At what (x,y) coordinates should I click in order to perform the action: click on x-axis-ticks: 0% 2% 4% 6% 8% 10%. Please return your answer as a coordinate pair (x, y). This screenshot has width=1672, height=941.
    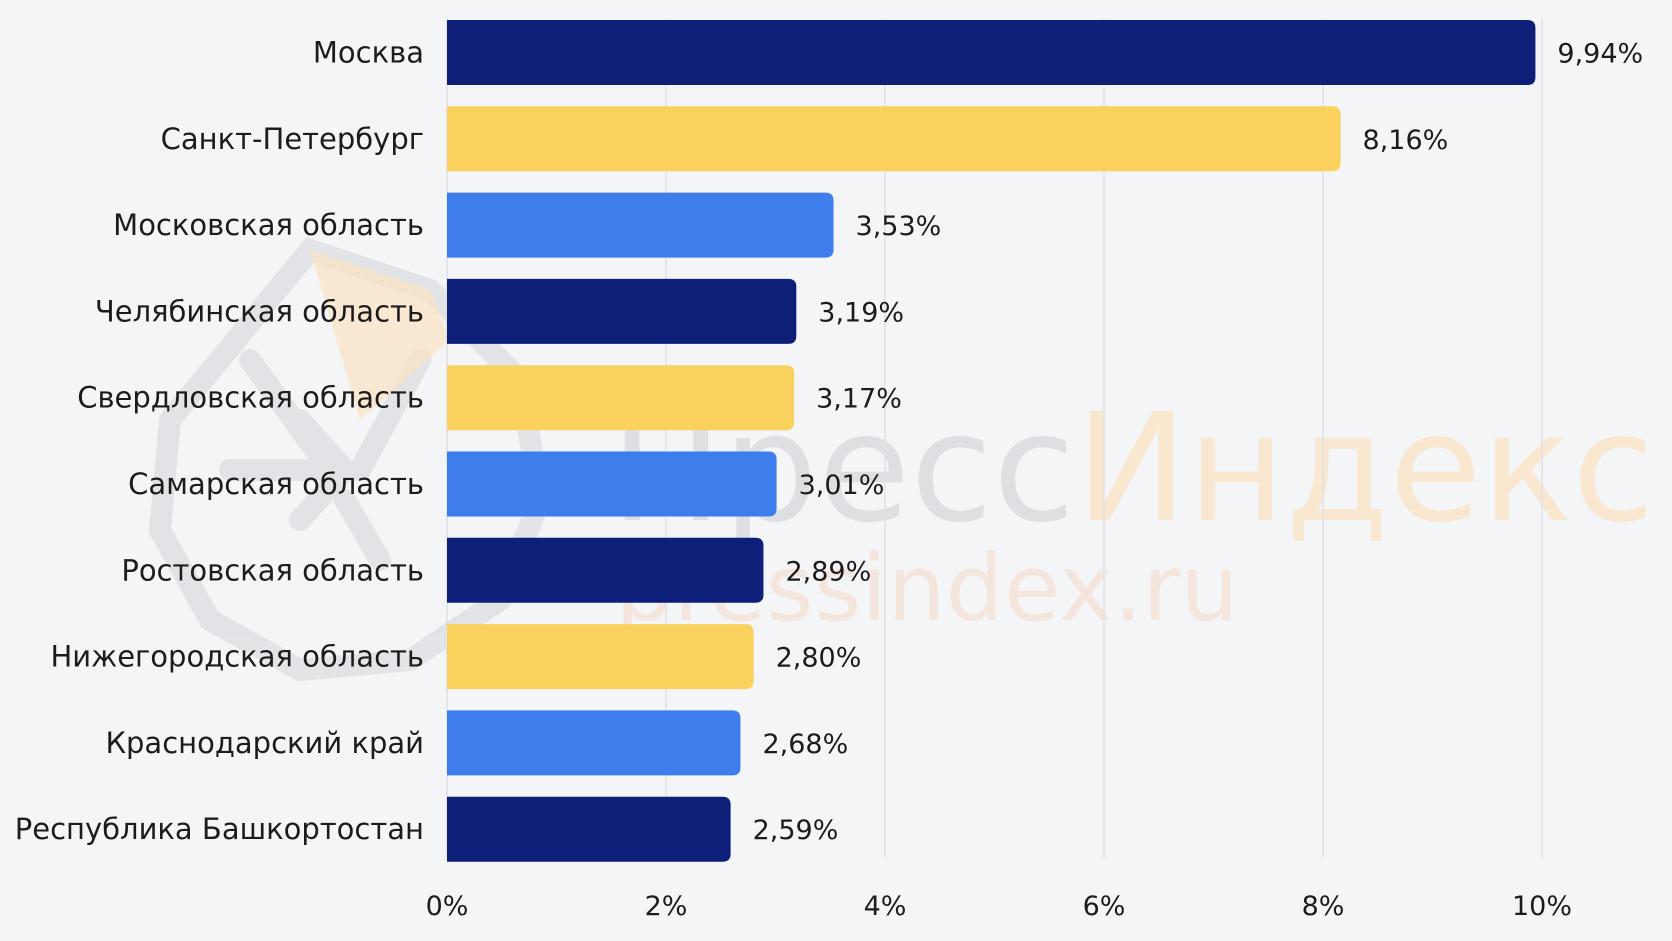
    Looking at the image, I should click on (999, 906).